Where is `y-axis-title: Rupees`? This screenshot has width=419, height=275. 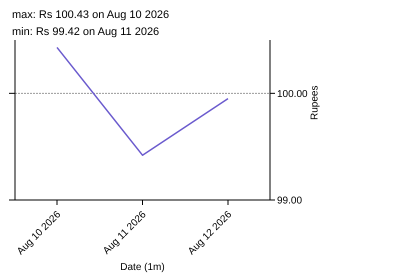
y-axis-title: Rupees is located at coordinates (315, 103).